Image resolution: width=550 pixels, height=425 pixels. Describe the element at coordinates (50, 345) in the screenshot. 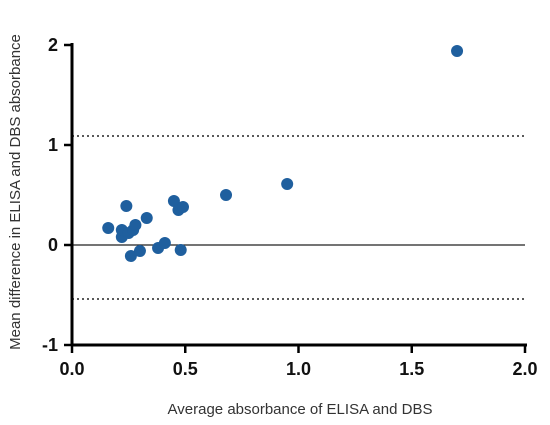

I see `y-tick-label: -1` at that location.